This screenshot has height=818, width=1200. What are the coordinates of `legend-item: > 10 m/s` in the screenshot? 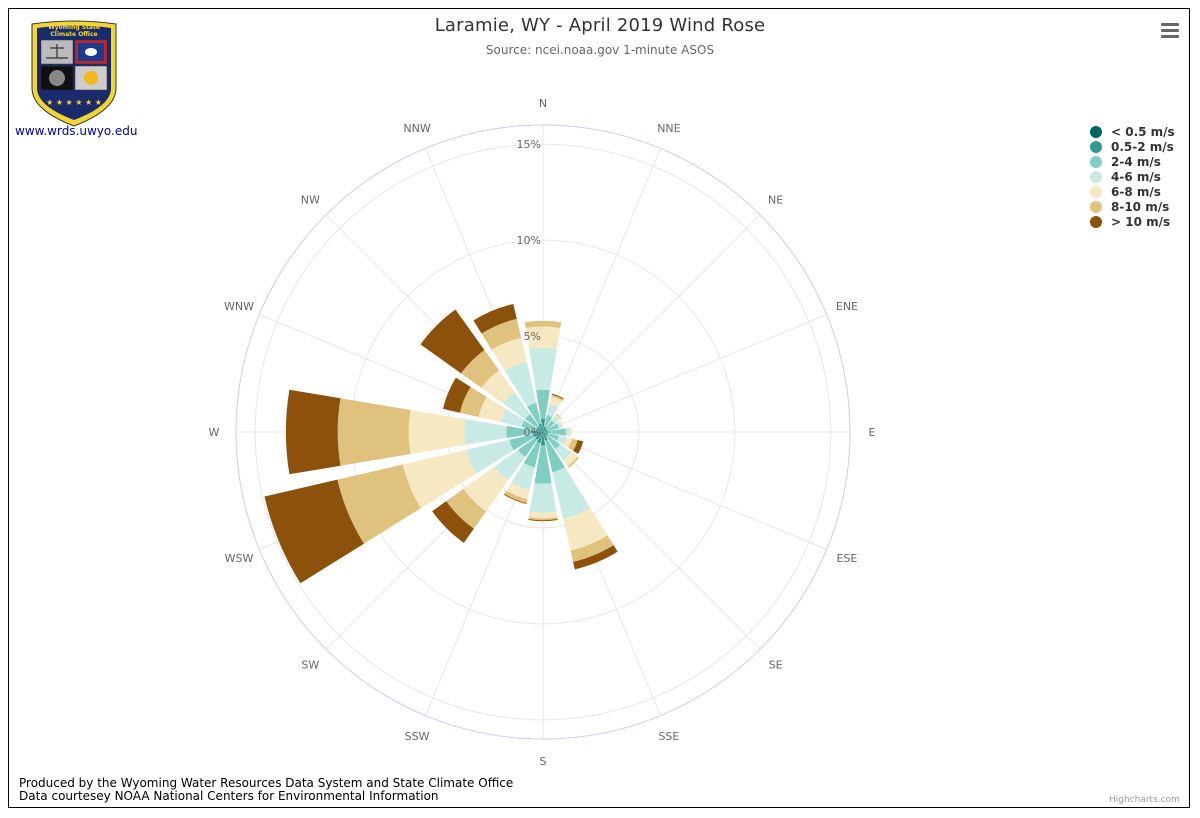 It's located at (1131, 221).